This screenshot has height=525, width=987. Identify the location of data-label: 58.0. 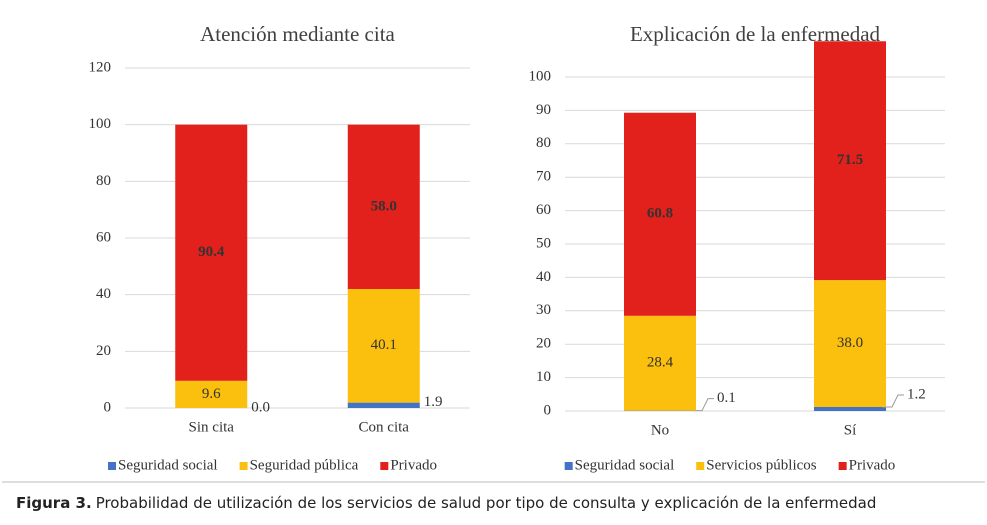
(384, 206).